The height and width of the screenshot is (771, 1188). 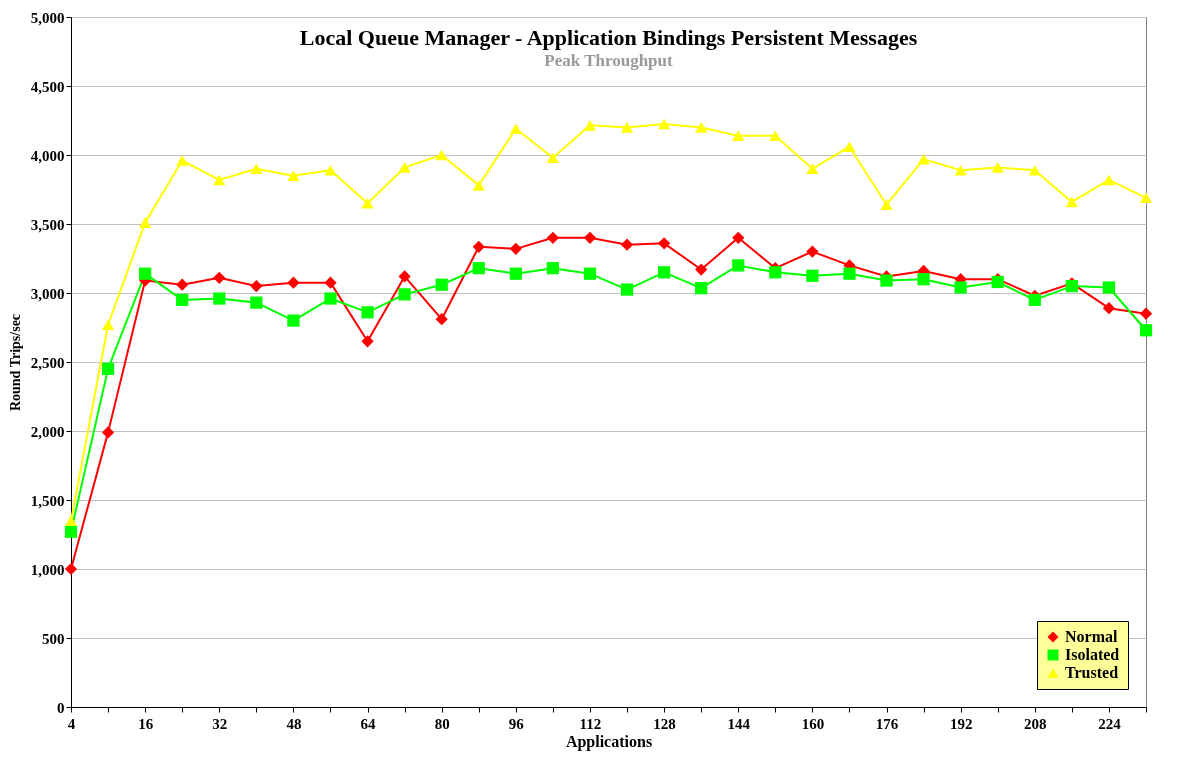 What do you see at coordinates (146, 723) in the screenshot?
I see `x-tick-label: 16` at bounding box center [146, 723].